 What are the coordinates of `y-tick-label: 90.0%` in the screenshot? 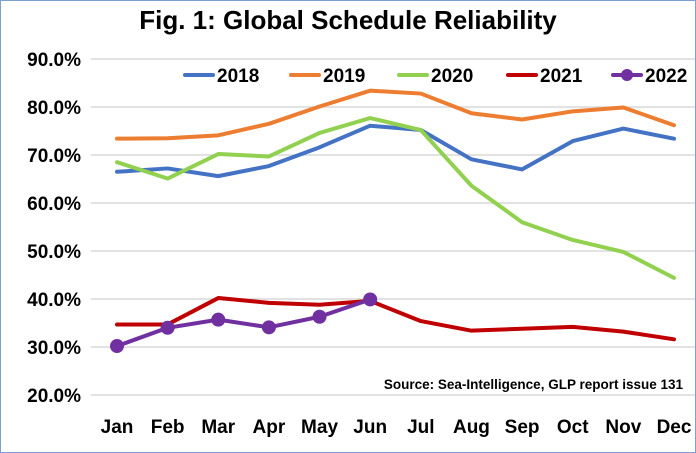 It's located at (54, 60).